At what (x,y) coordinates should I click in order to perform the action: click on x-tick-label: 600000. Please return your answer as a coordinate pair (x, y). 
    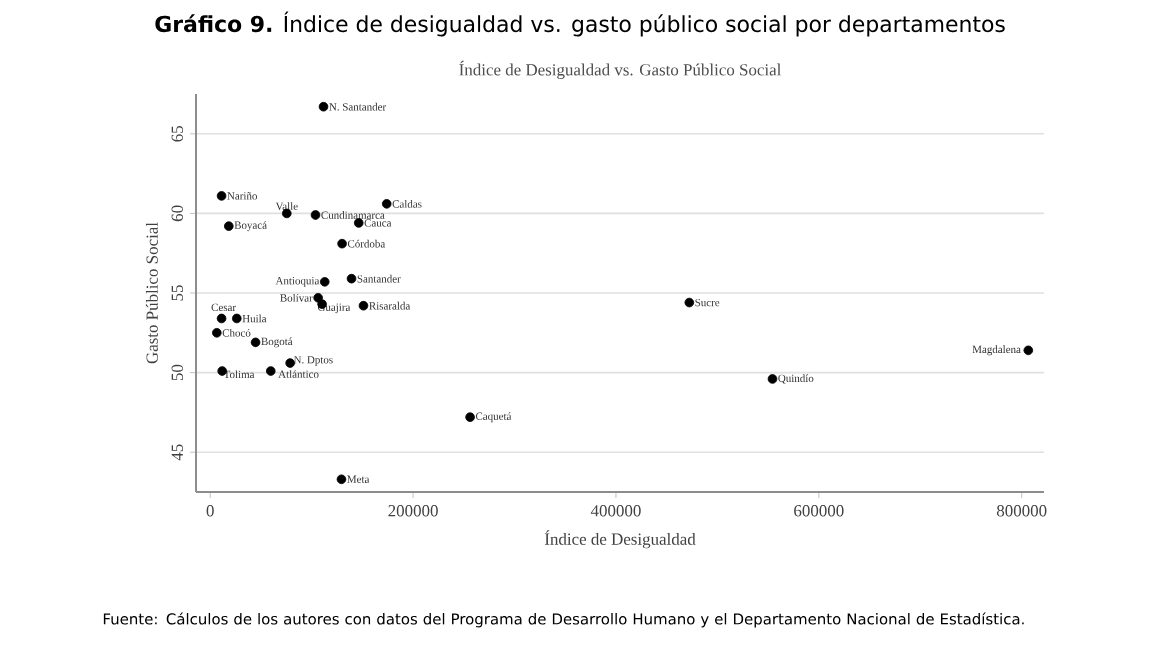
    Looking at the image, I should click on (819, 511).